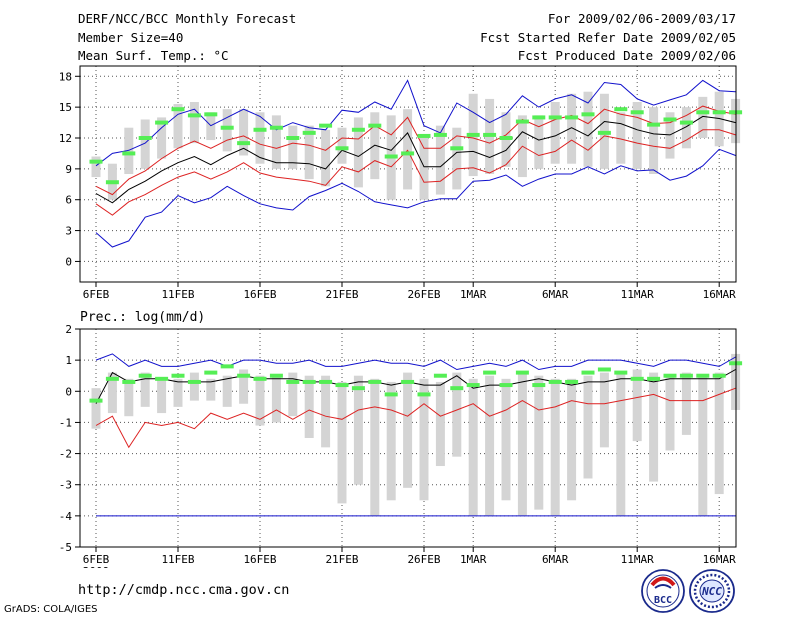  I want to click on y-tick-label: 2, so click(68, 329).